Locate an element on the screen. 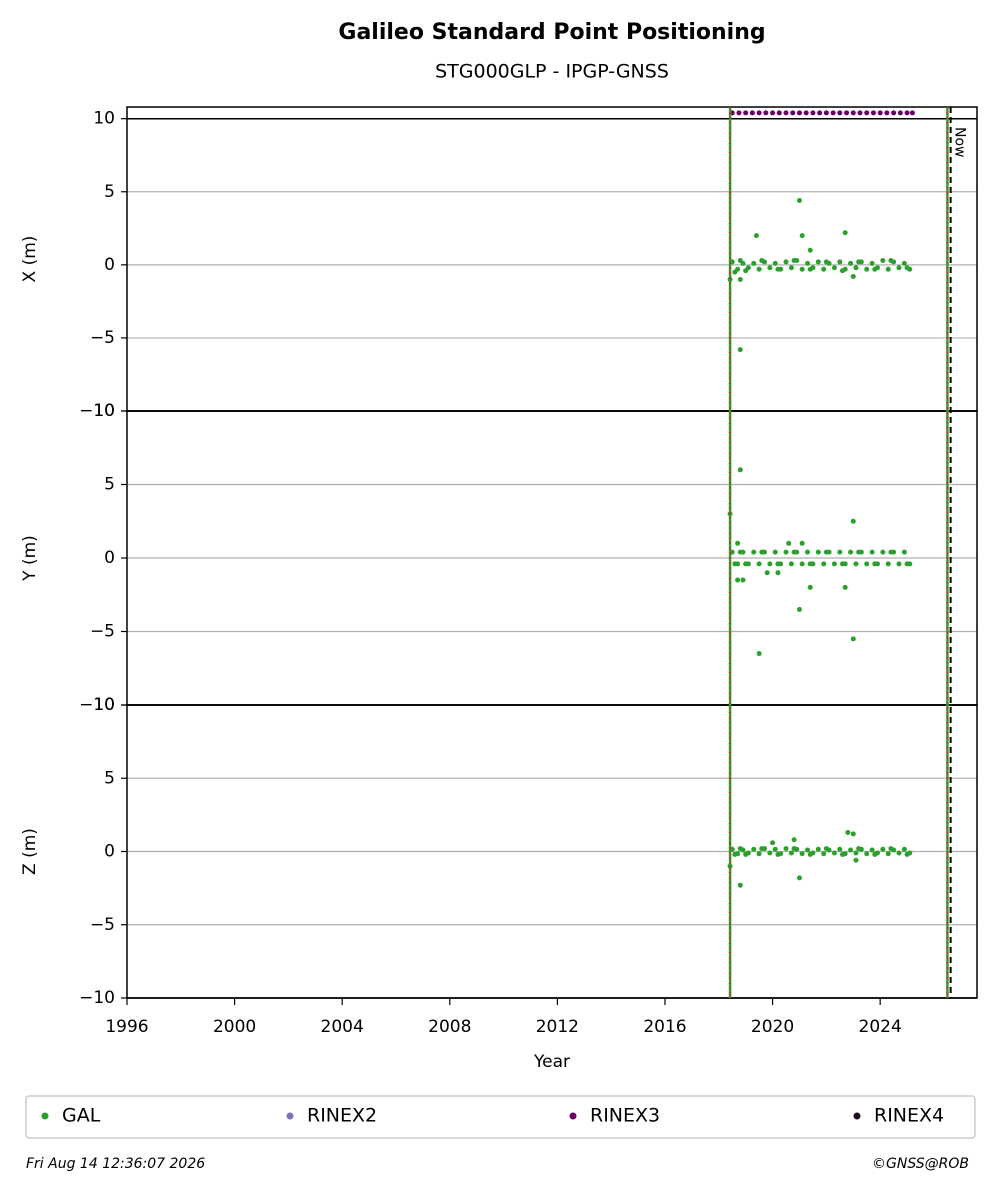 This screenshot has height=1198, width=997. x-axis-label: Year is located at coordinates (551, 1062).